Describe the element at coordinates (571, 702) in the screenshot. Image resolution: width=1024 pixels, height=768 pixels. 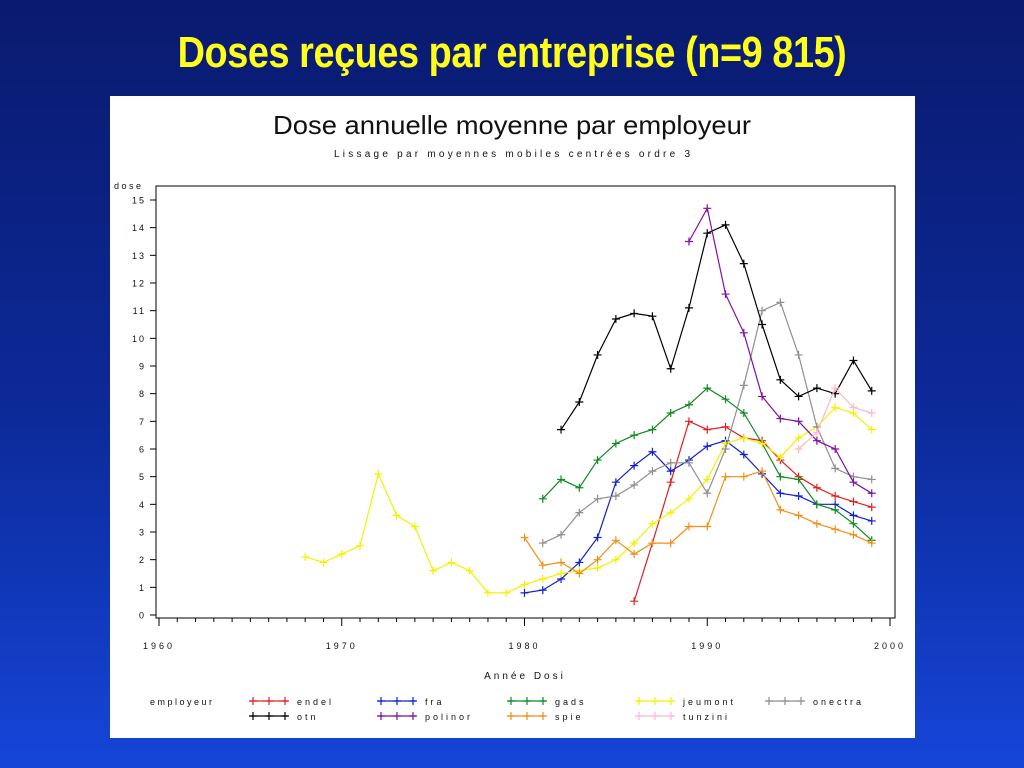
I see `legend-label: gads` at that location.